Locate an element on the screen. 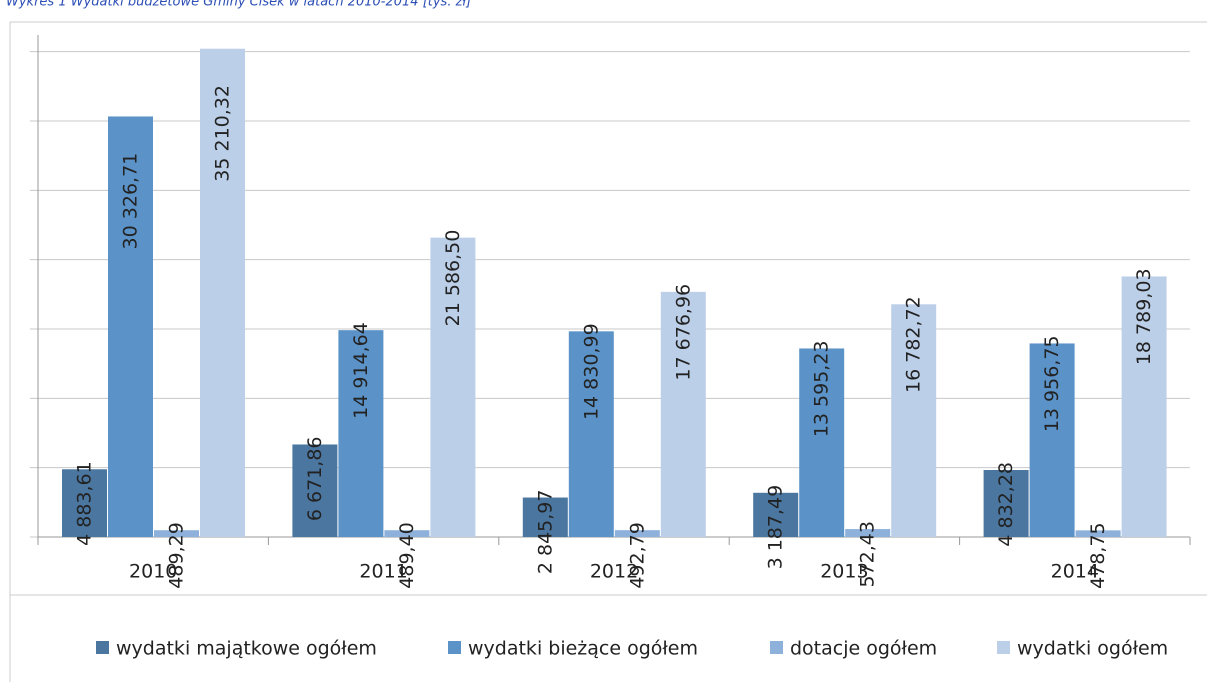  data-label: 2 845,97 is located at coordinates (545, 532).